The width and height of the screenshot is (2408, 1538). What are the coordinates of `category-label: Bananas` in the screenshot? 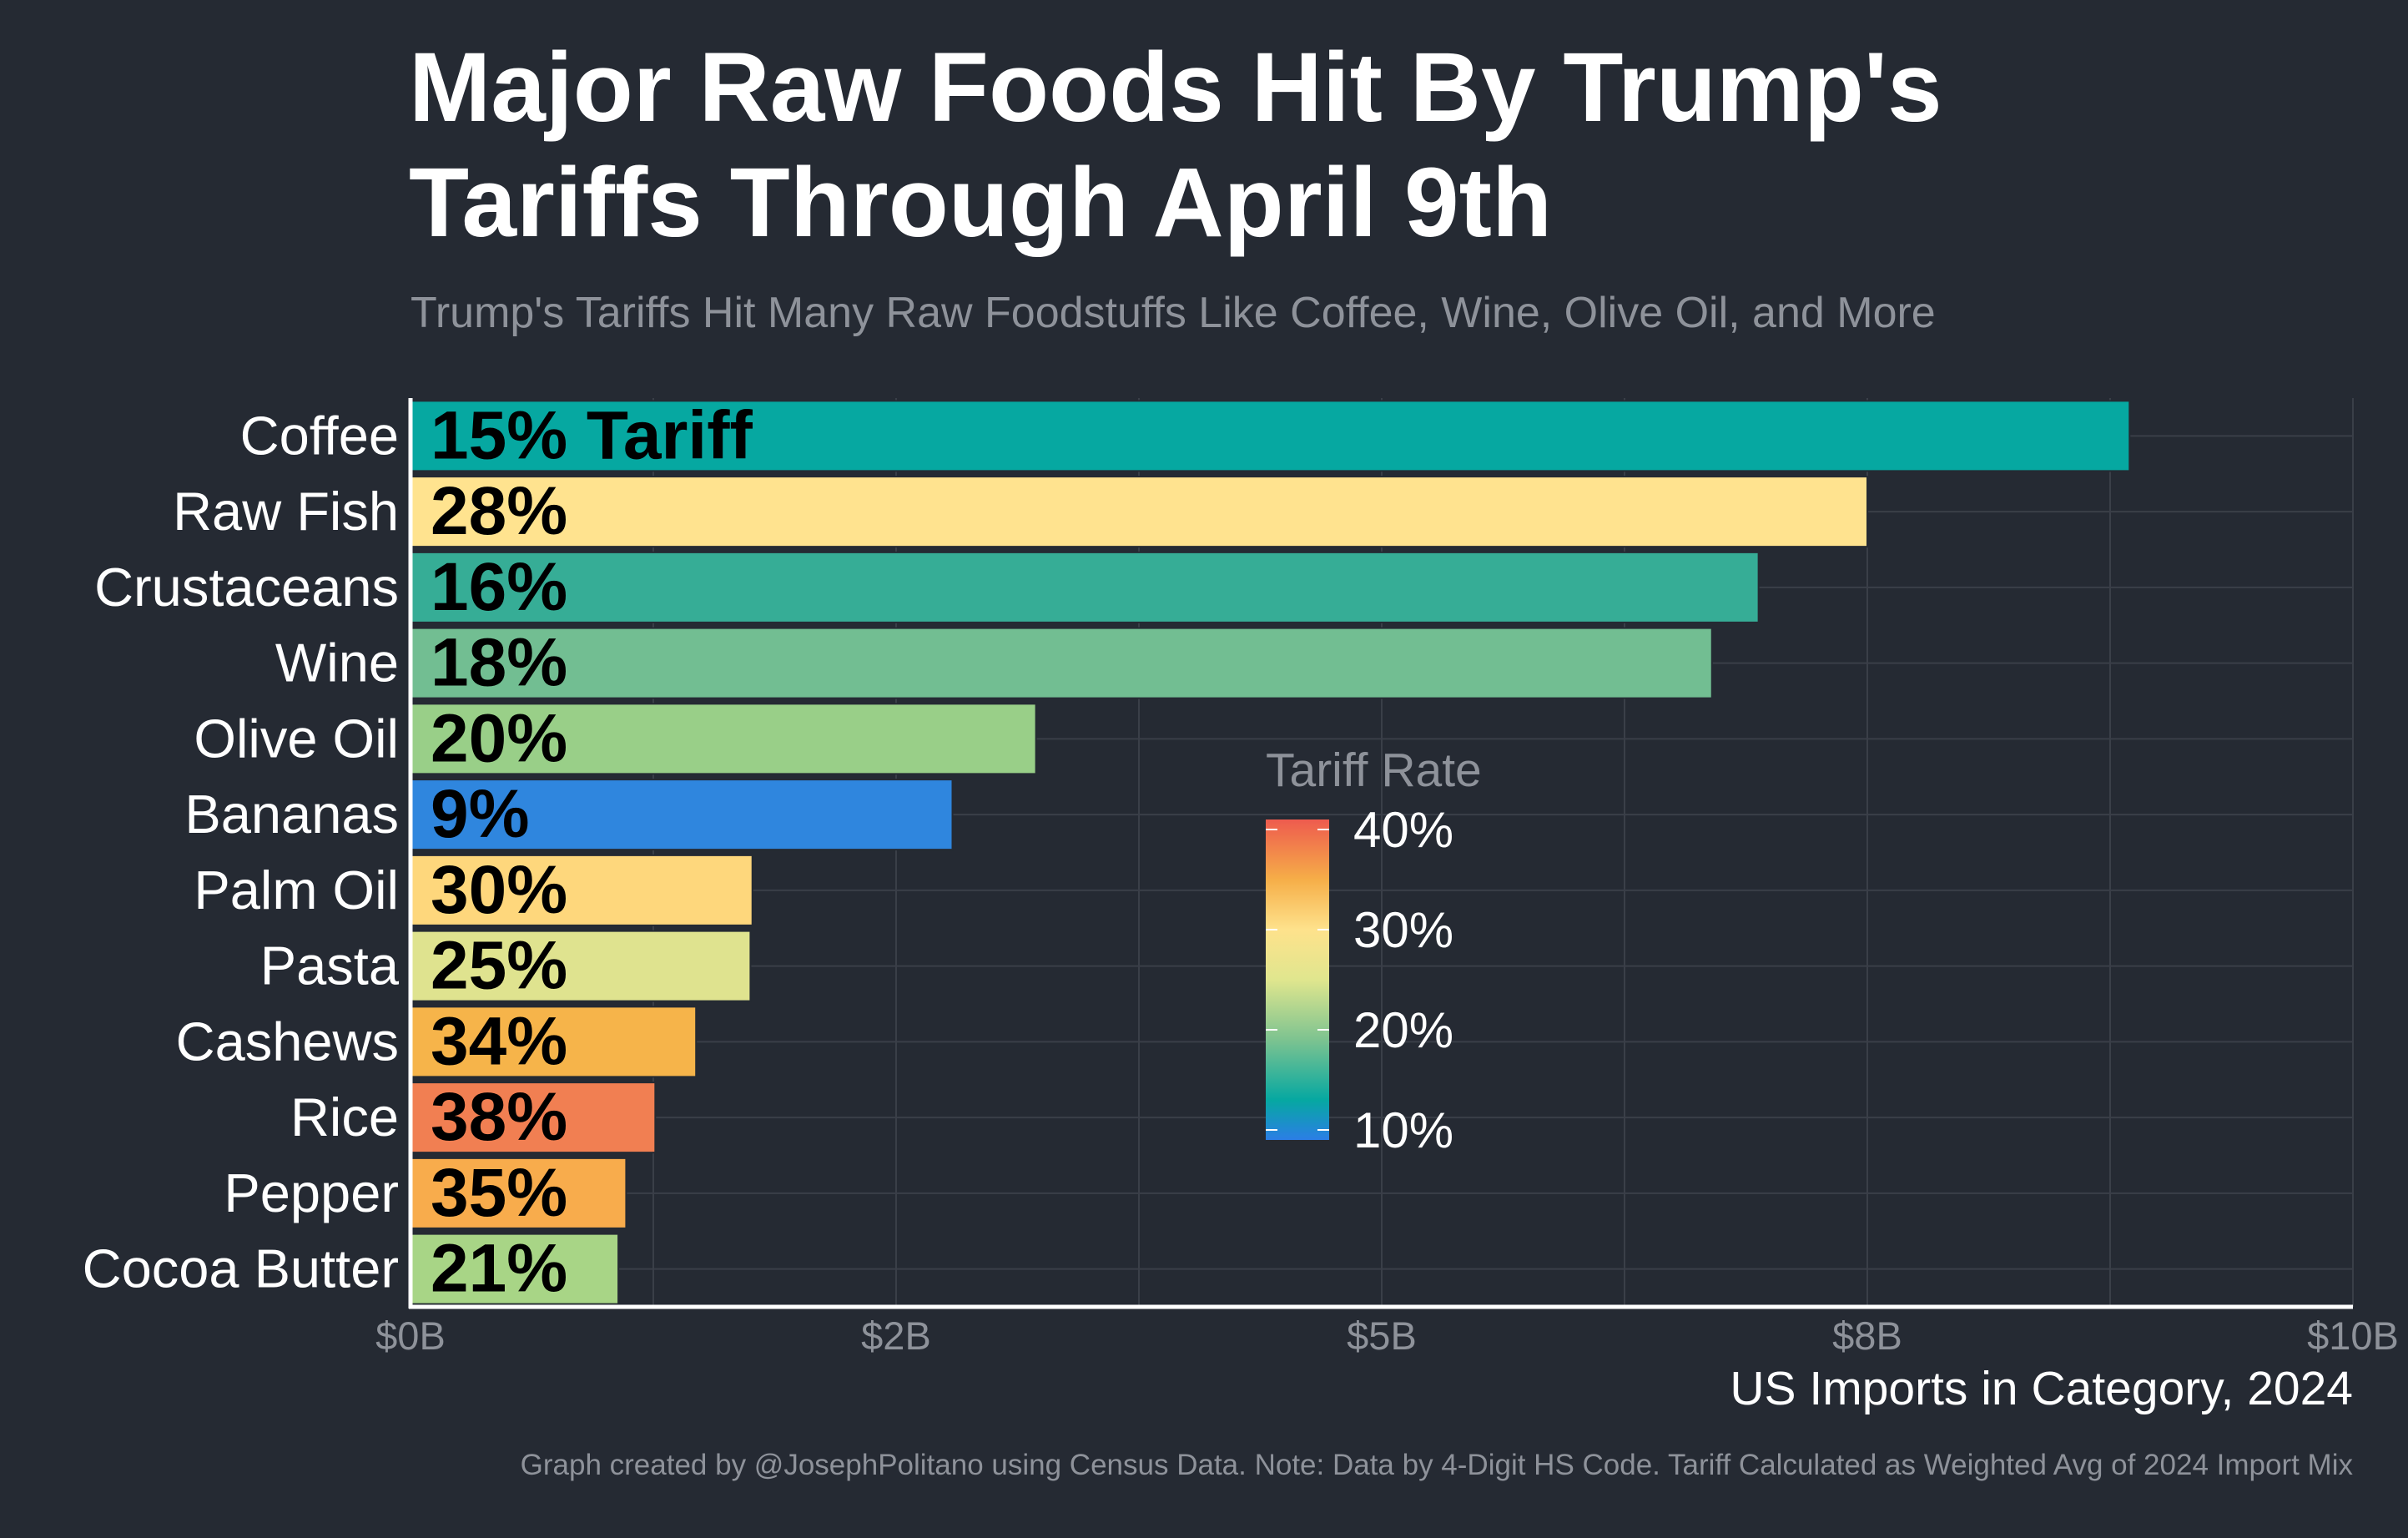 It's located at (291, 814).